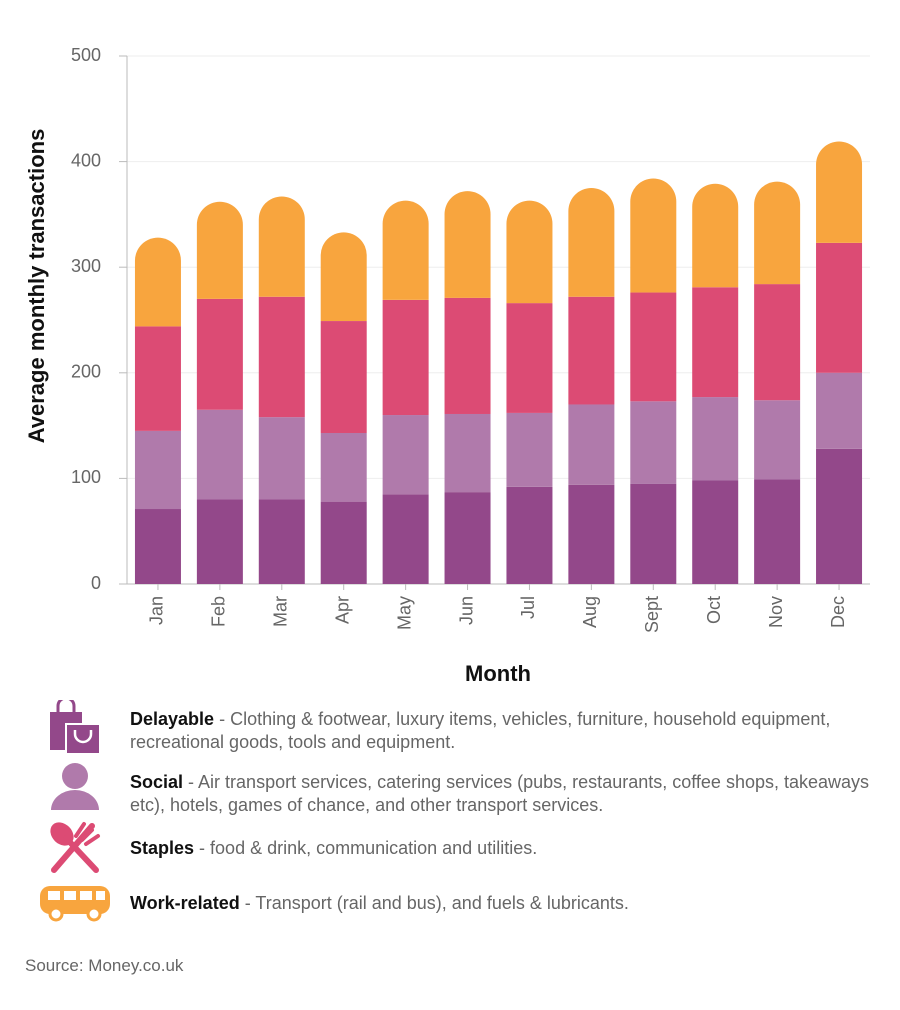 This screenshot has height=1010, width=900. What do you see at coordinates (466, 610) in the screenshot?
I see `x-tick-label: Jun` at bounding box center [466, 610].